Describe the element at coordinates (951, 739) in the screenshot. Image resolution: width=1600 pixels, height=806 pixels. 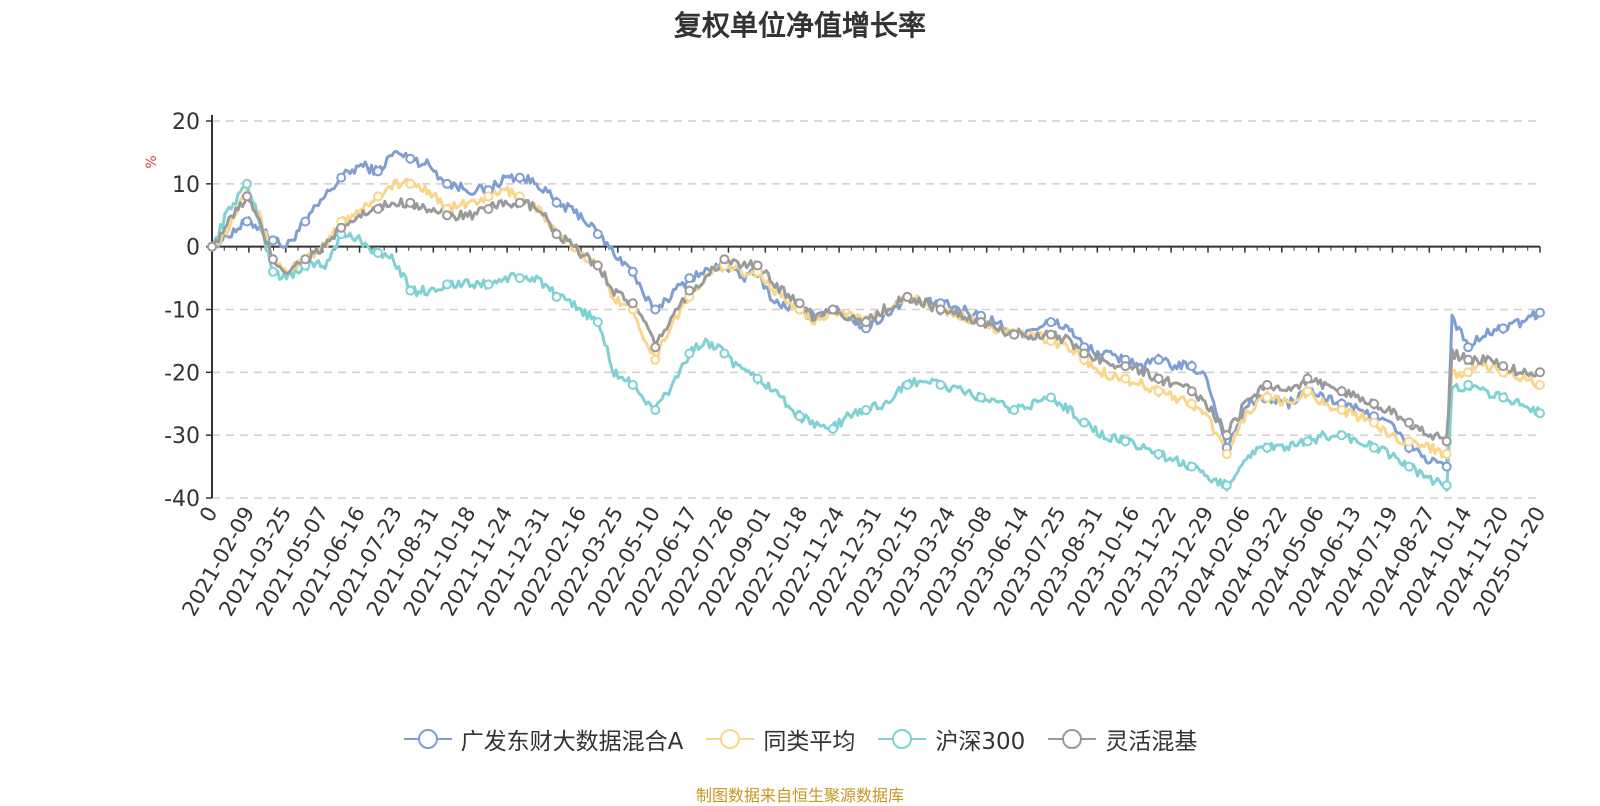
I see `legend-item: 沪深300` at that location.